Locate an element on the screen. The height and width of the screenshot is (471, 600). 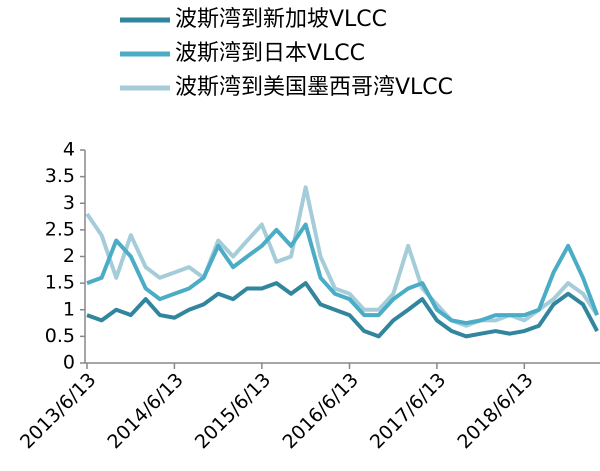
x-tick-label: 2015/6/13 is located at coordinates (233, 411).